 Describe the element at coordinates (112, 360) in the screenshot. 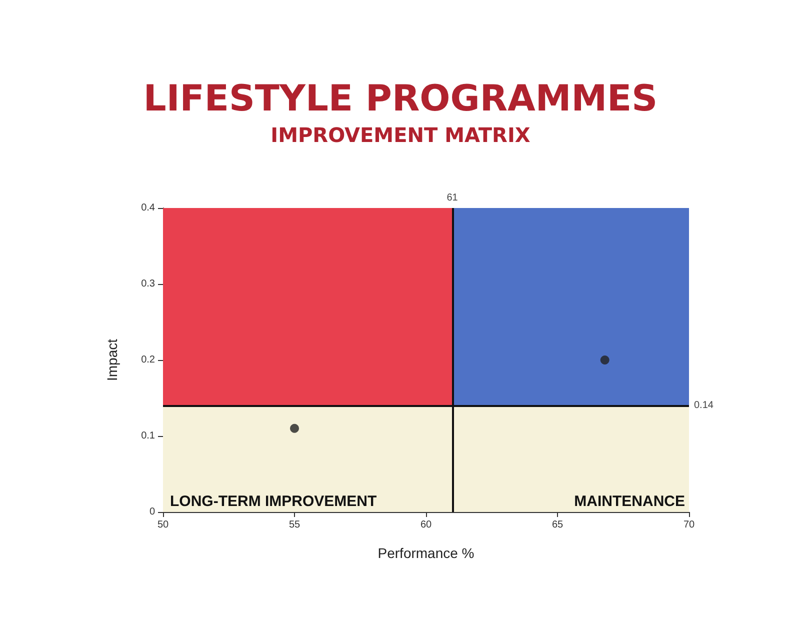

I see `y-axis-title: Impact` at that location.